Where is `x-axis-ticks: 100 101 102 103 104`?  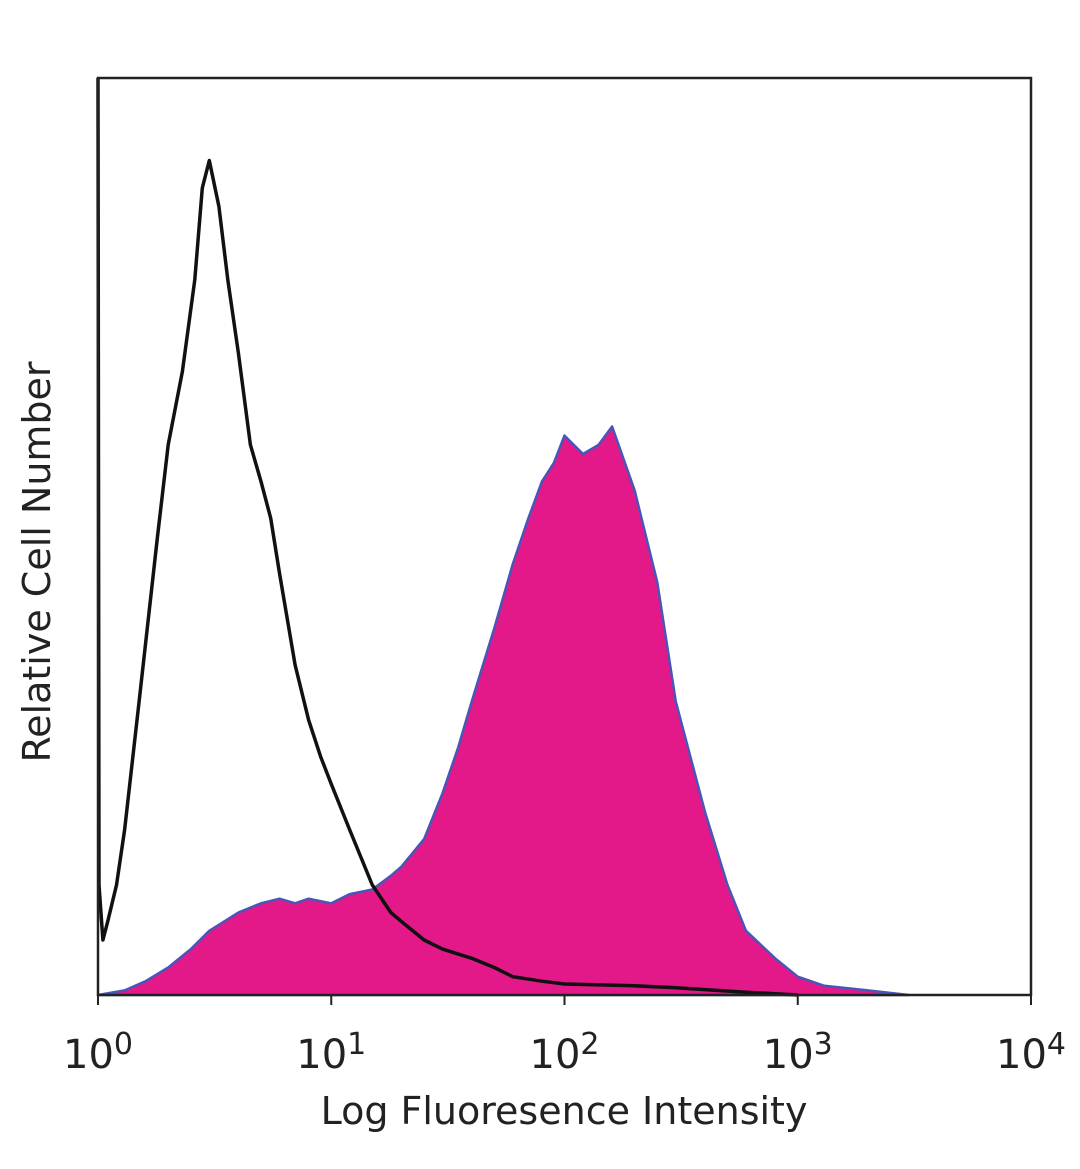 x-axis-ticks: 100 101 102 103 104 is located at coordinates (564, 1036).